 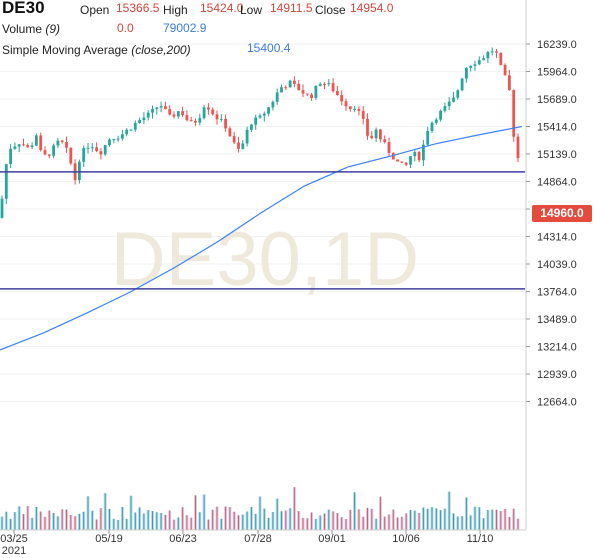 What do you see at coordinates (22, 29) in the screenshot?
I see `volume-label-text: Volume` at bounding box center [22, 29].